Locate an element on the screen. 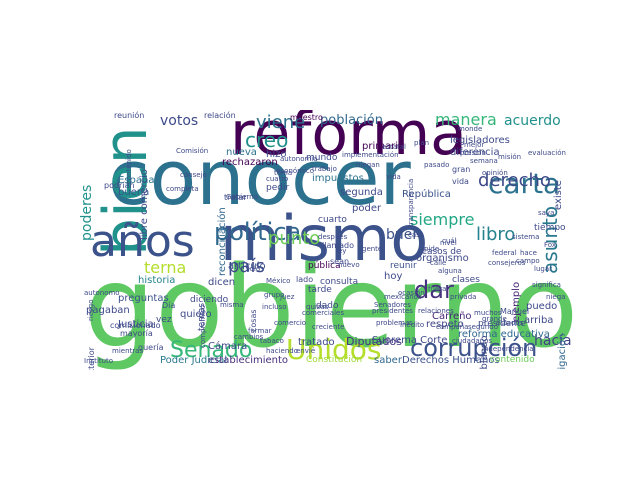 Image resolution: width=640 pixels, height=480 pixels. word: gente is located at coordinates (372, 249).